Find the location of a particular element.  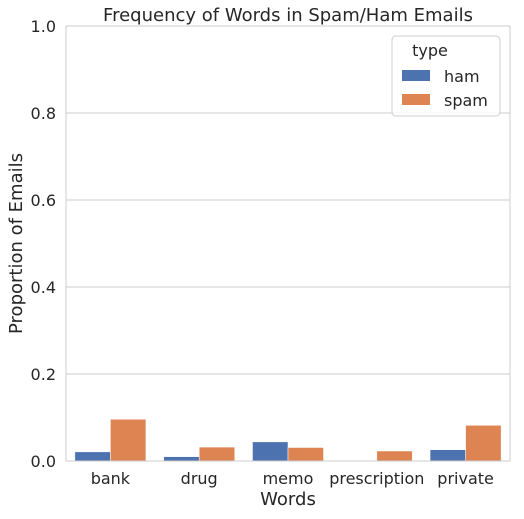

legend-swatch-spam is located at coordinates (416, 99).